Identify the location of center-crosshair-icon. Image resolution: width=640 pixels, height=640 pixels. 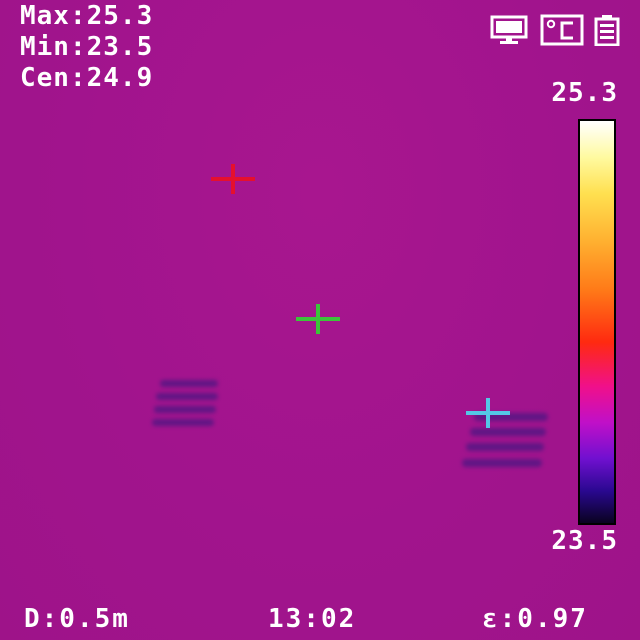
(318, 319).